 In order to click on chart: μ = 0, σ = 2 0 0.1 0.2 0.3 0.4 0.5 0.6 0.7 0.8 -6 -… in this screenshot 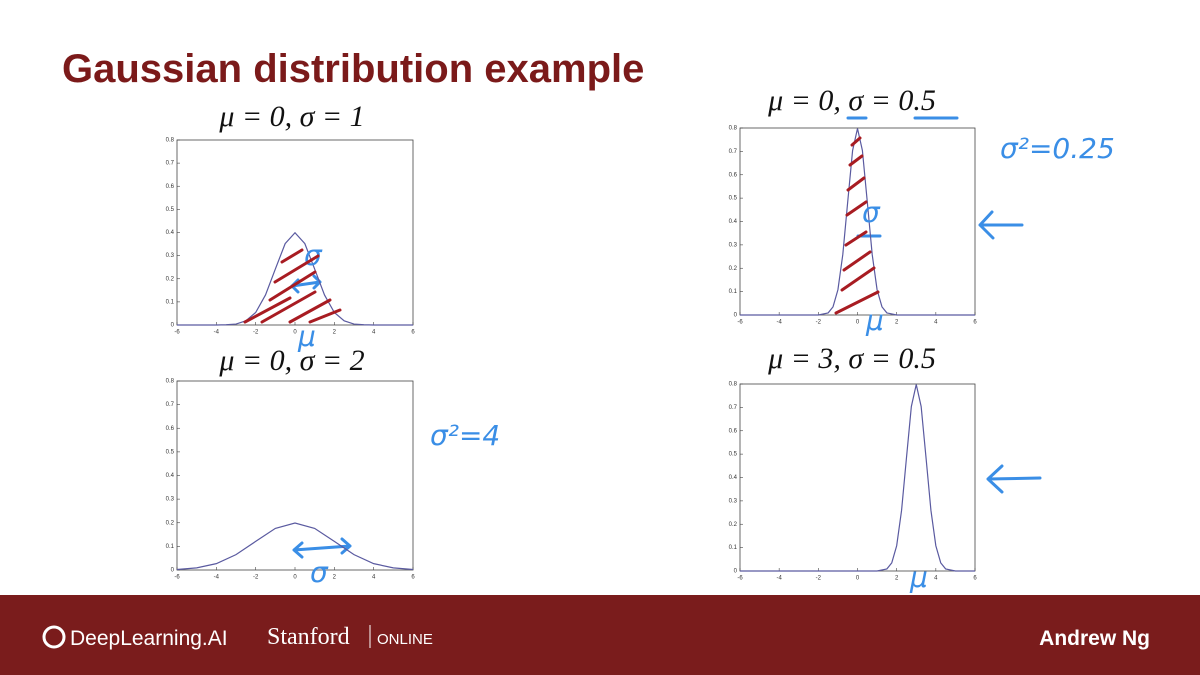, I will do `click(333, 466)`.